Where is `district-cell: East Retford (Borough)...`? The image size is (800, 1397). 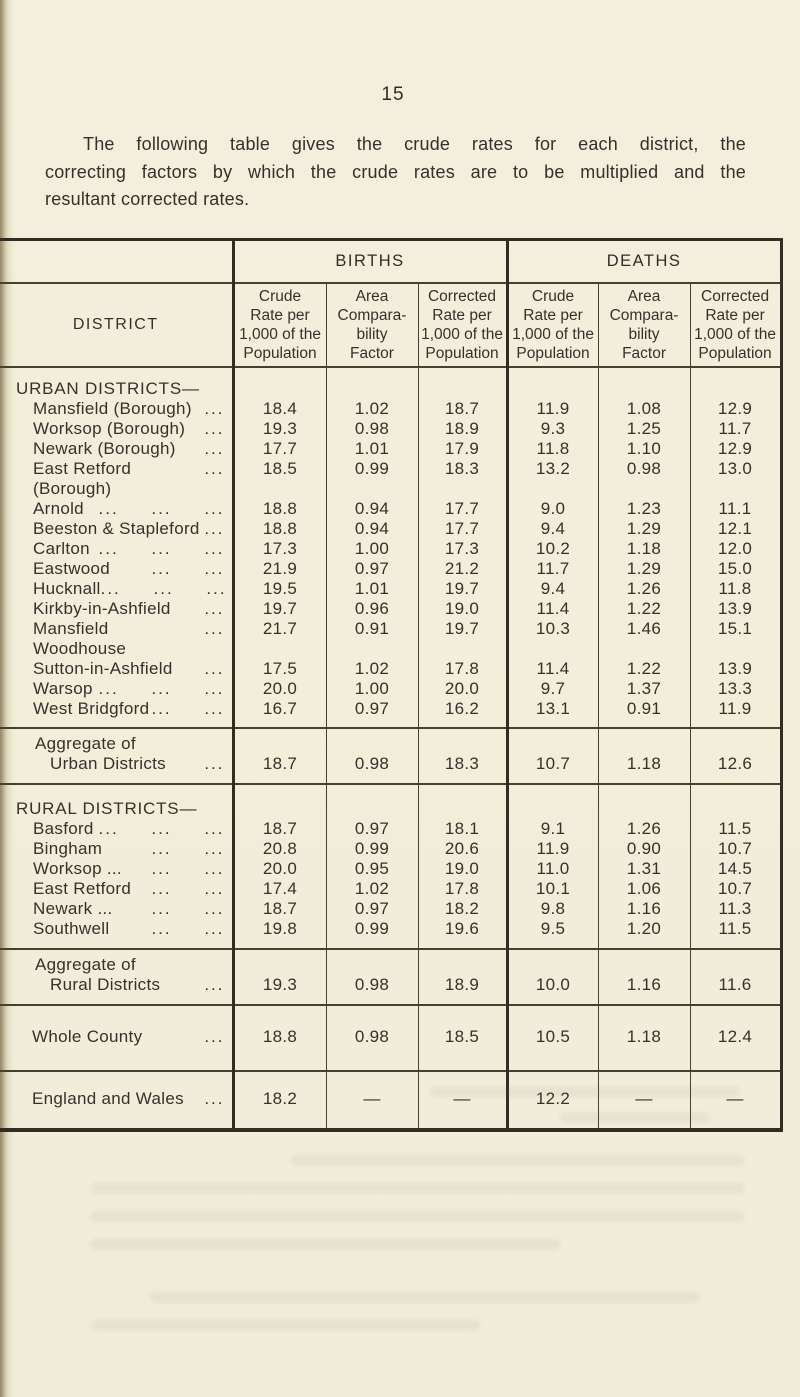
district-cell: East Retford (Borough)... is located at coordinates (116, 479).